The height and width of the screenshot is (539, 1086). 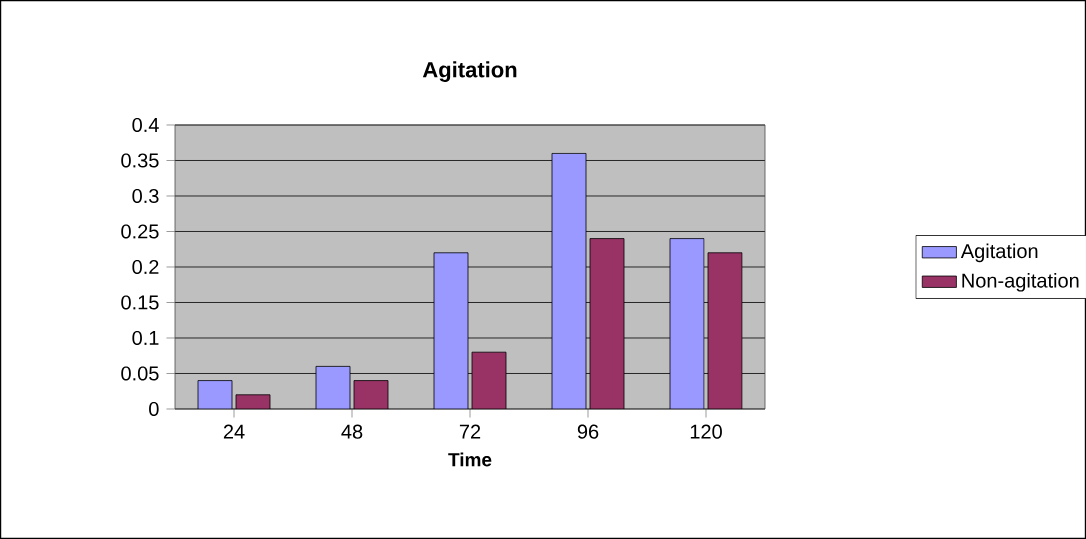 I want to click on y-tick-label: 0.35, so click(x=140, y=160).